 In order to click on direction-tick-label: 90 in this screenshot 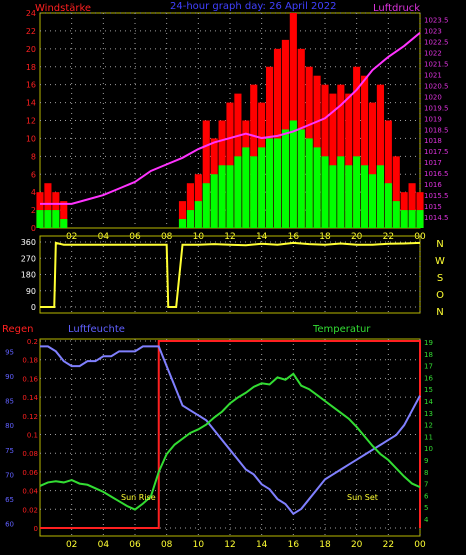, I will do `click(31, 291)`.